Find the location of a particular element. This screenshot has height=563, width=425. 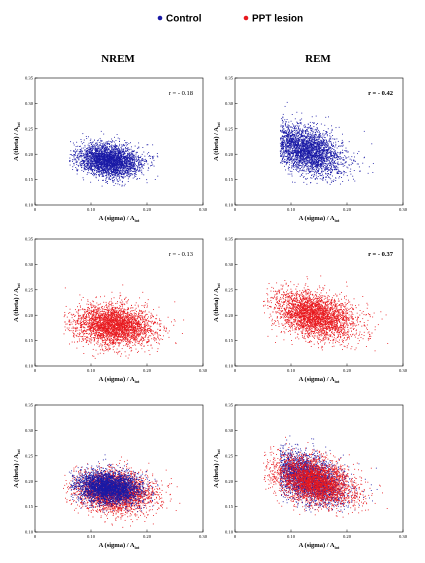

scatter-points is located at coordinates (113, 159).